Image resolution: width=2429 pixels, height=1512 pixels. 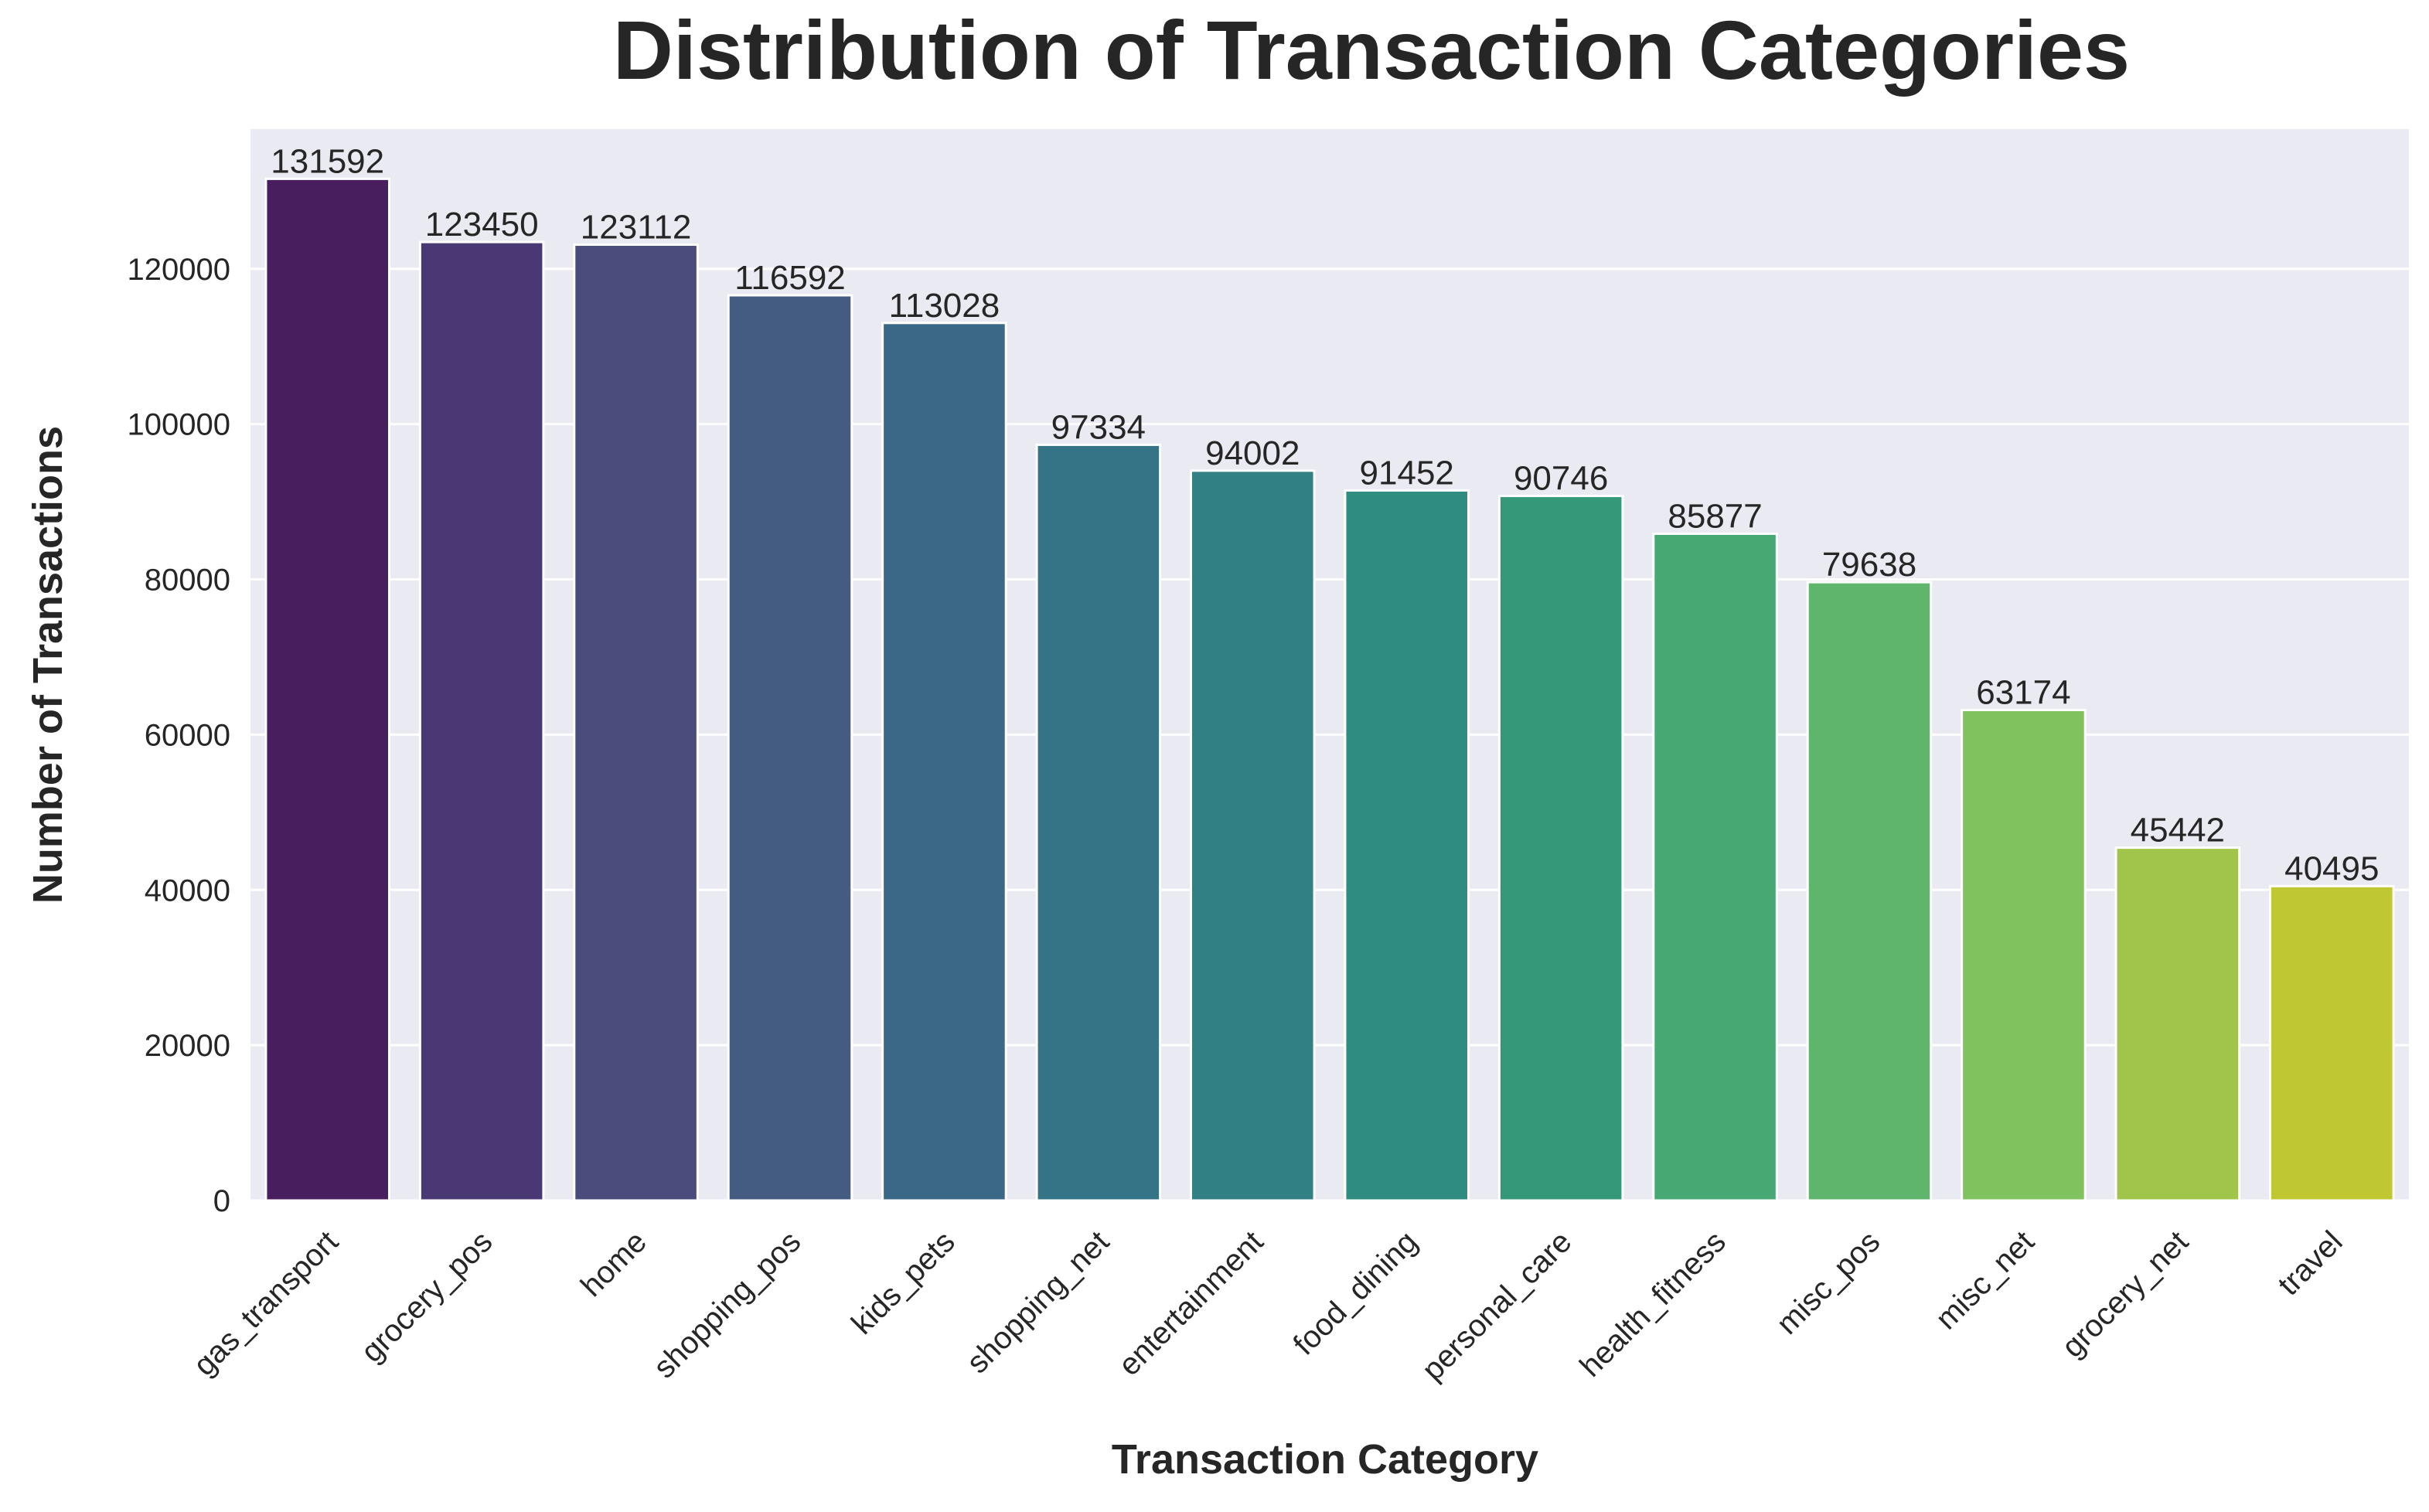 What do you see at coordinates (266, 1303) in the screenshot?
I see `x-tick-label: gas_transport` at bounding box center [266, 1303].